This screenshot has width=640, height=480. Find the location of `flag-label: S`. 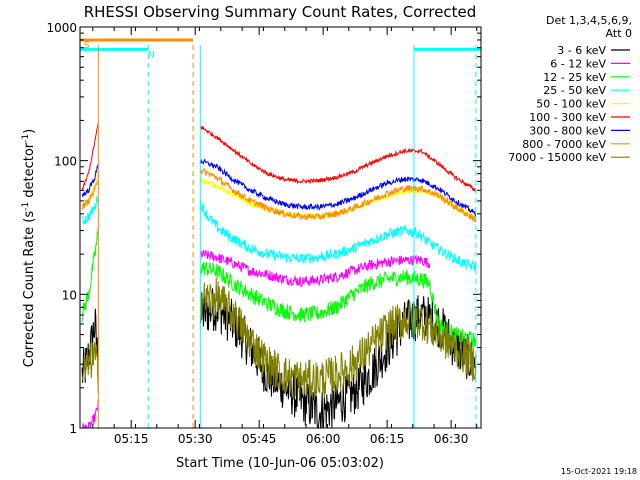

flag-label: S is located at coordinates (87, 46).